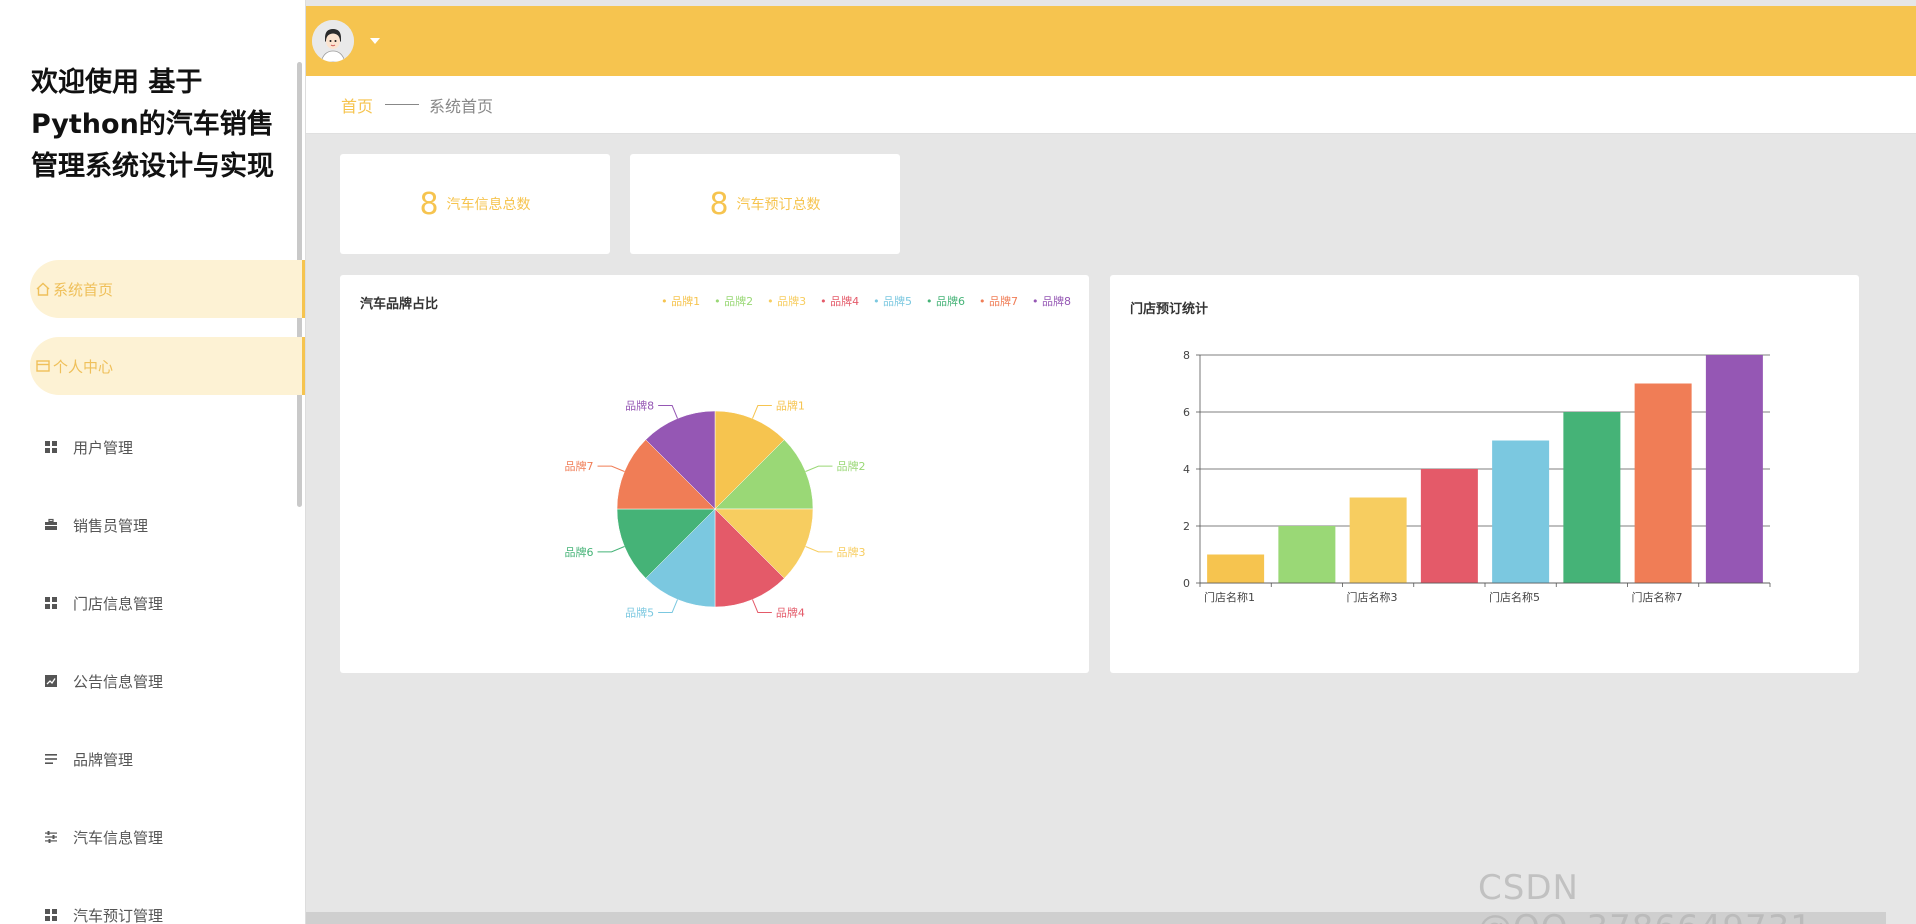 The width and height of the screenshot is (1916, 924). What do you see at coordinates (579, 552) in the screenshot?
I see `pie-label: 品牌6` at bounding box center [579, 552].